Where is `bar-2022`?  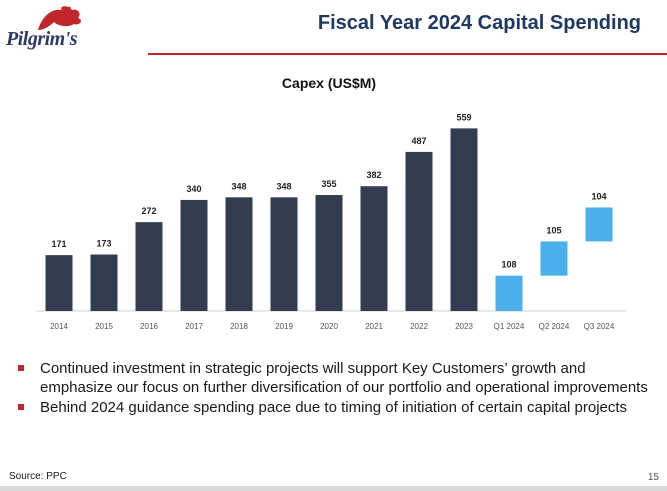 bar-2022 is located at coordinates (419, 231).